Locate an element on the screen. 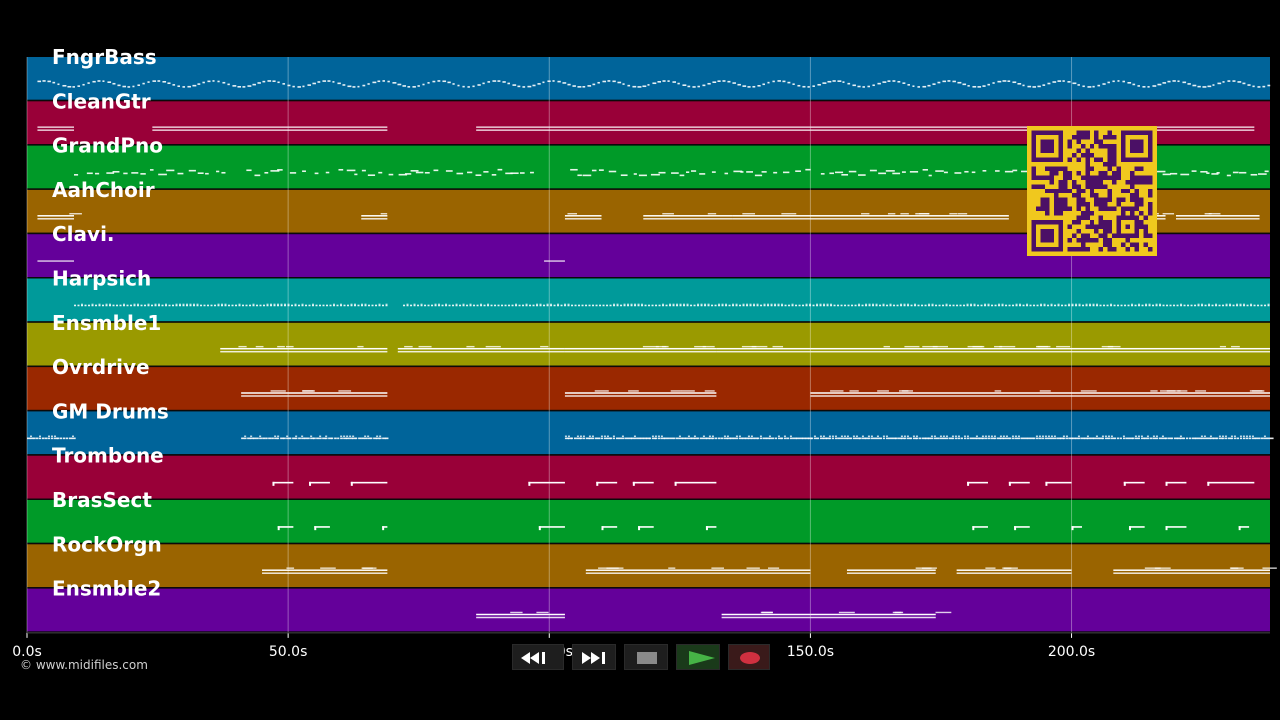  rewind-icon is located at coordinates (533, 658).